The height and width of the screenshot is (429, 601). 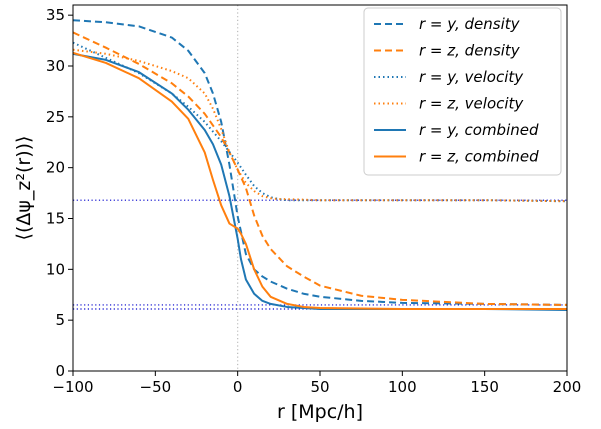 What do you see at coordinates (55, 66) in the screenshot?
I see `y-tick-label: 30` at bounding box center [55, 66].